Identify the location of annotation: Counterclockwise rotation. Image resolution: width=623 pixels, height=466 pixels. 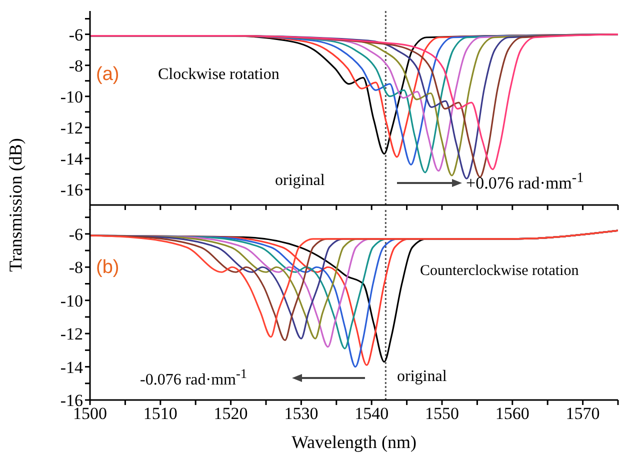
(499, 271).